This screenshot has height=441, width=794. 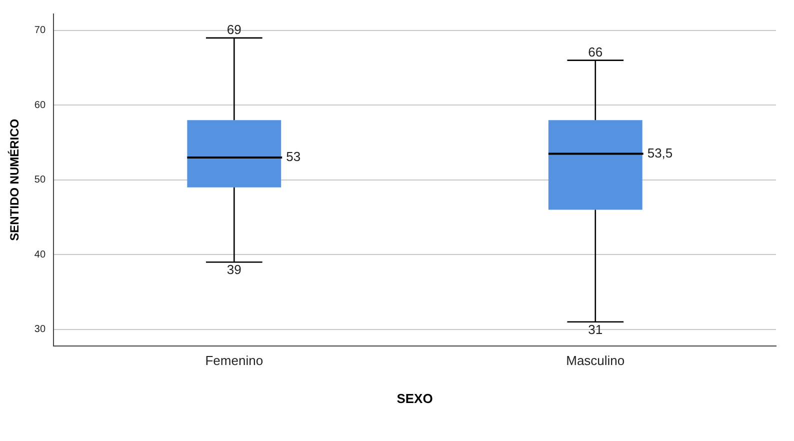 What do you see at coordinates (234, 29) in the screenshot?
I see `annotation: 69` at bounding box center [234, 29].